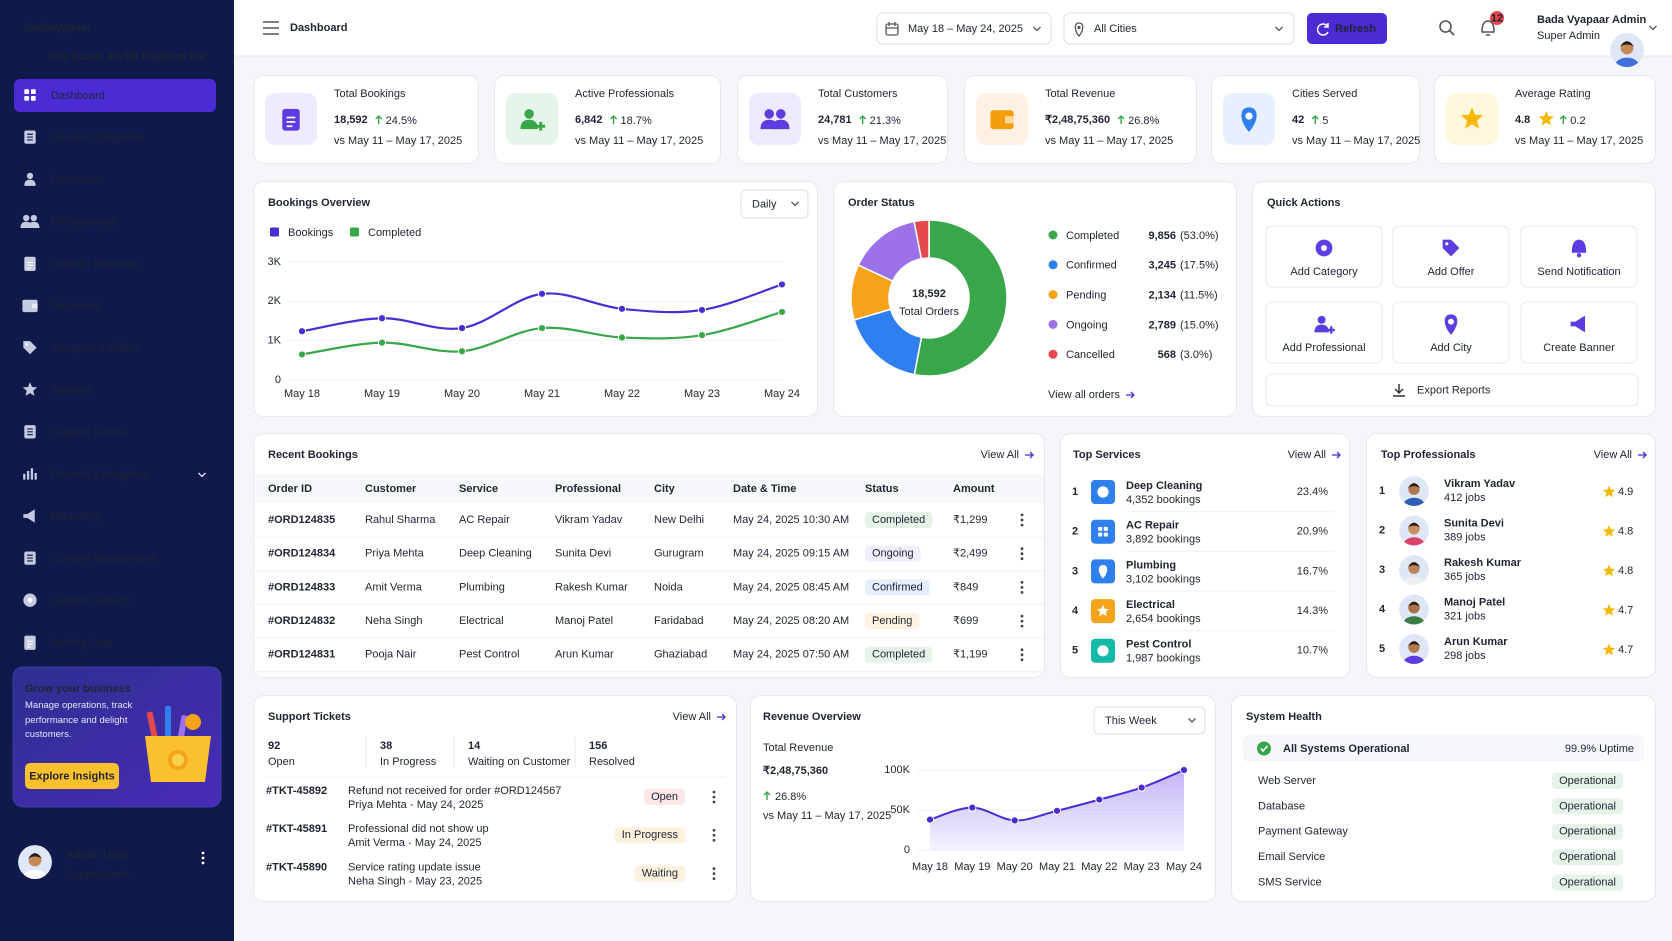 The width and height of the screenshot is (1672, 941). I want to click on ball, so click(193, 722).